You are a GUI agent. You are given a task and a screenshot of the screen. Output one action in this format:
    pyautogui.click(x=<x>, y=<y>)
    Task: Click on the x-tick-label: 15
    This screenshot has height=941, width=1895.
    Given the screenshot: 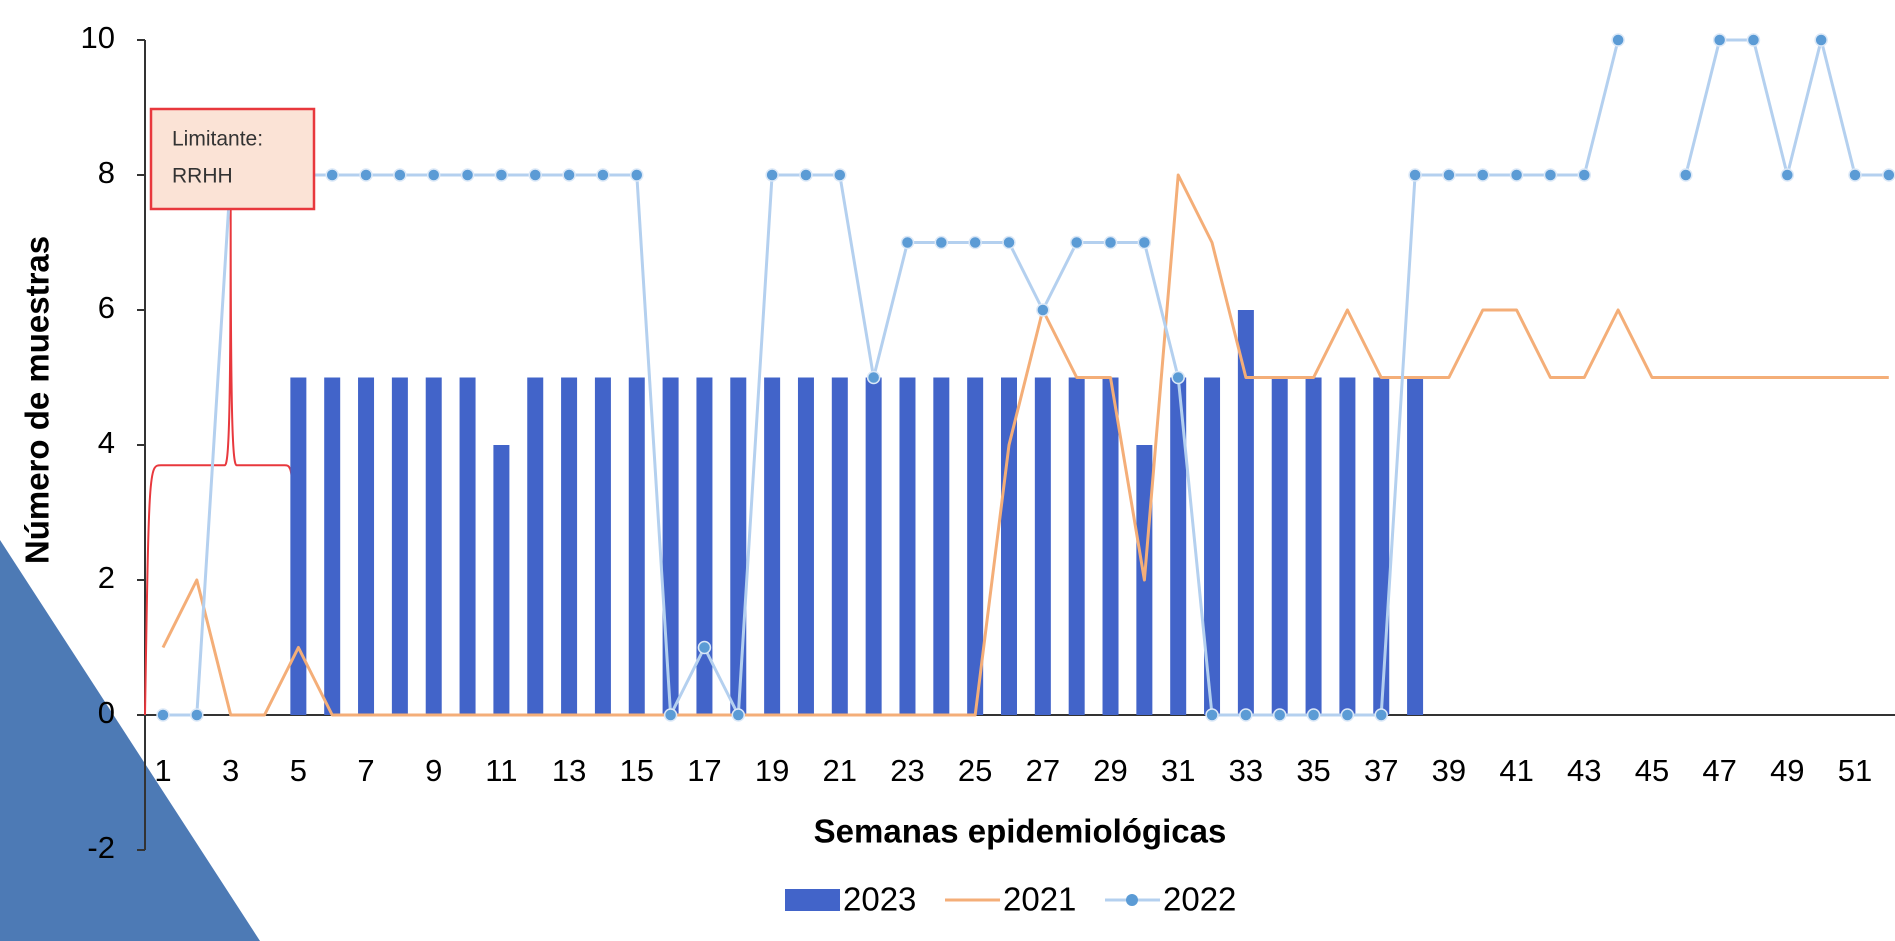 What is the action you would take?
    pyautogui.click(x=637, y=770)
    